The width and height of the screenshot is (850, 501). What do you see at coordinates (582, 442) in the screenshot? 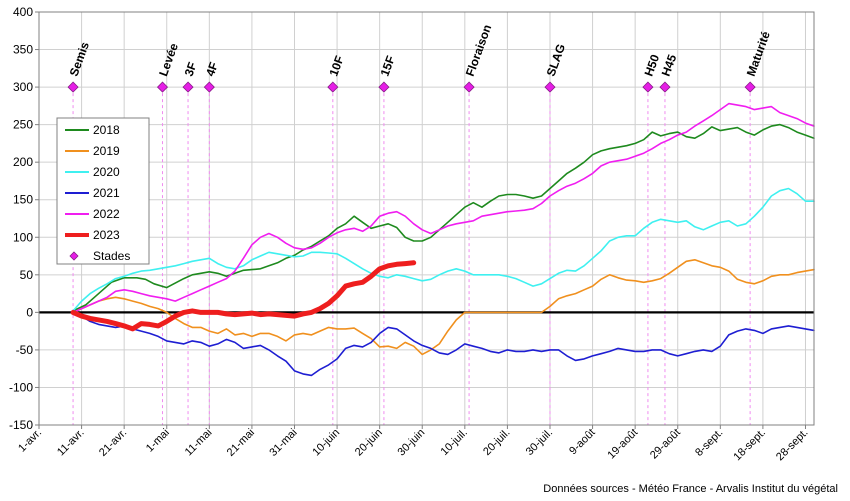
I see `x-tick-label: 9-août` at bounding box center [582, 442].